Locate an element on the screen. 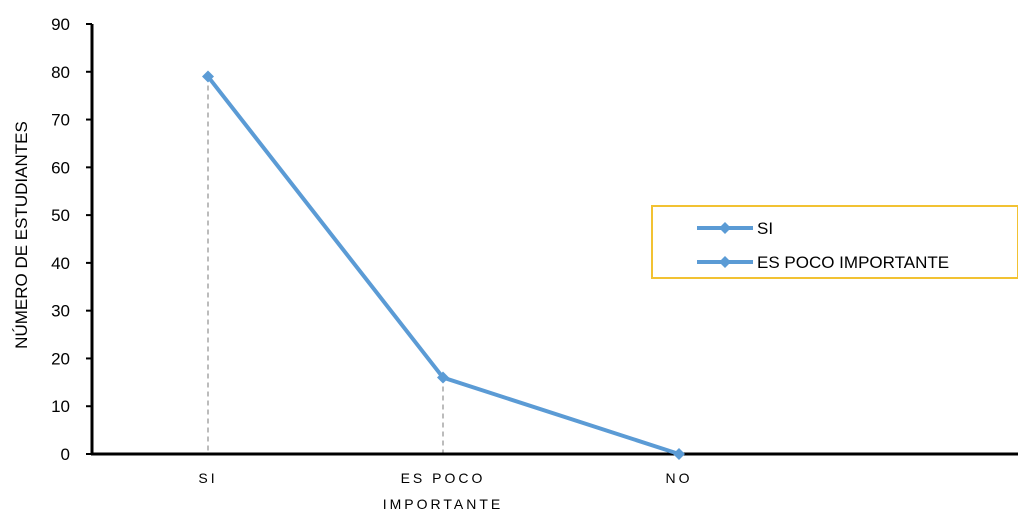 The width and height of the screenshot is (1018, 516). legend: SI ES POCO IMPORTANTE is located at coordinates (834, 242).